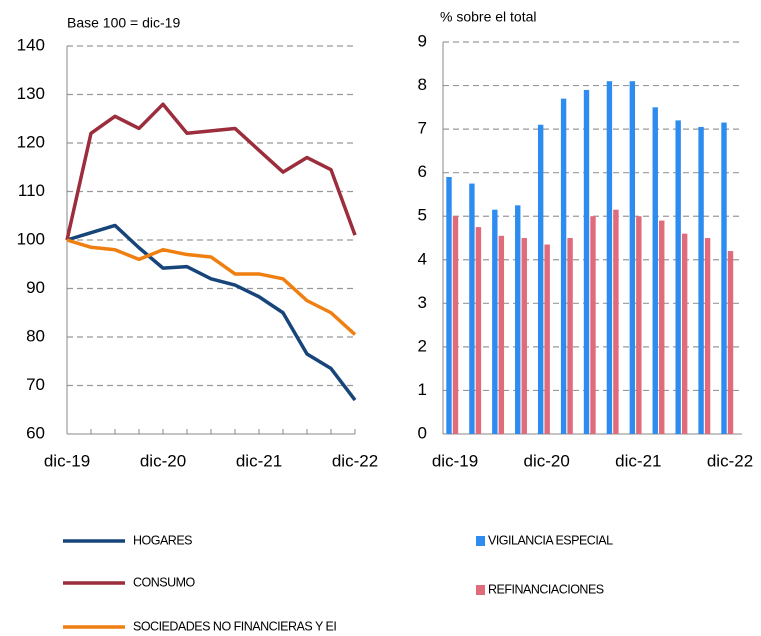 The height and width of the screenshot is (636, 761). What do you see at coordinates (422, 128) in the screenshot?
I see `y-tick-label: 7` at bounding box center [422, 128].